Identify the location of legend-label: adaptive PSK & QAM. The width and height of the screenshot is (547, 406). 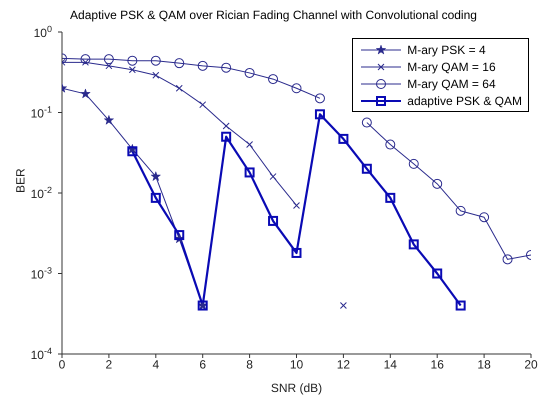
(464, 101).